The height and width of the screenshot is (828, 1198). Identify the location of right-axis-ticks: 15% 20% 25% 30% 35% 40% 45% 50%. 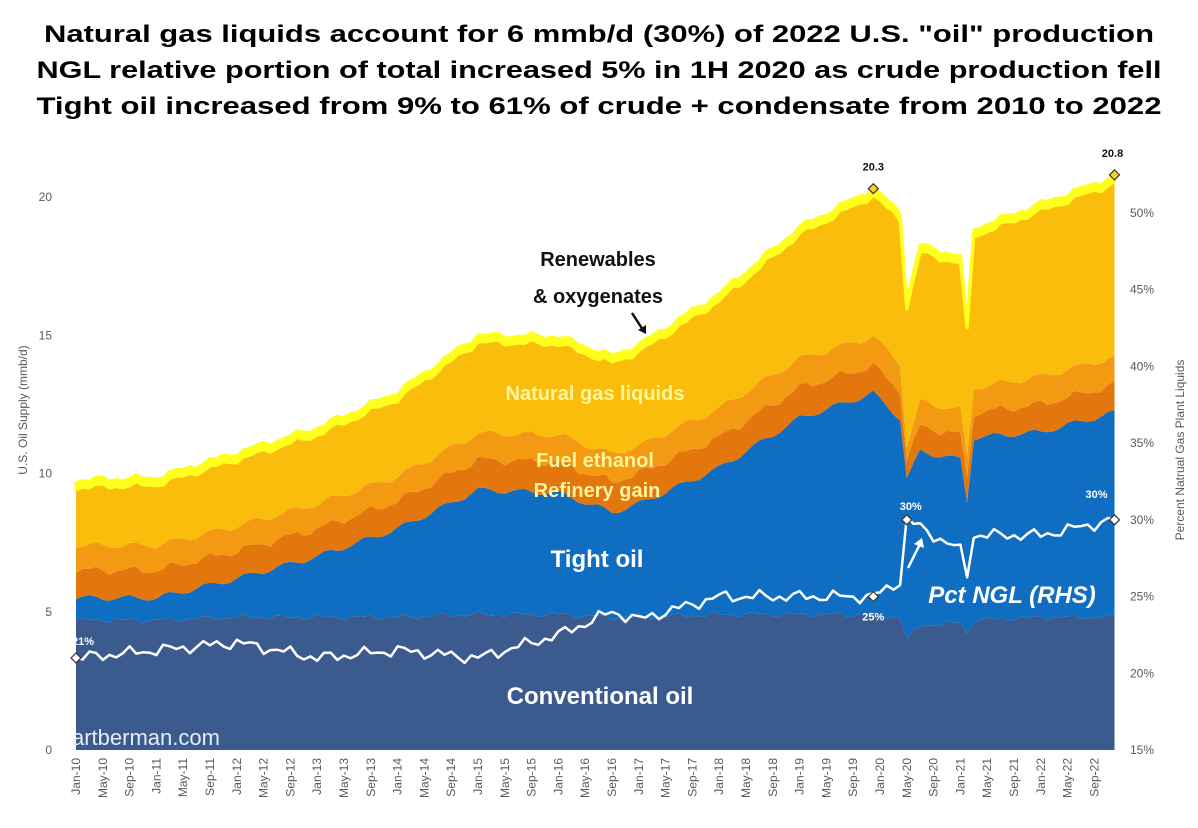
(1142, 481).